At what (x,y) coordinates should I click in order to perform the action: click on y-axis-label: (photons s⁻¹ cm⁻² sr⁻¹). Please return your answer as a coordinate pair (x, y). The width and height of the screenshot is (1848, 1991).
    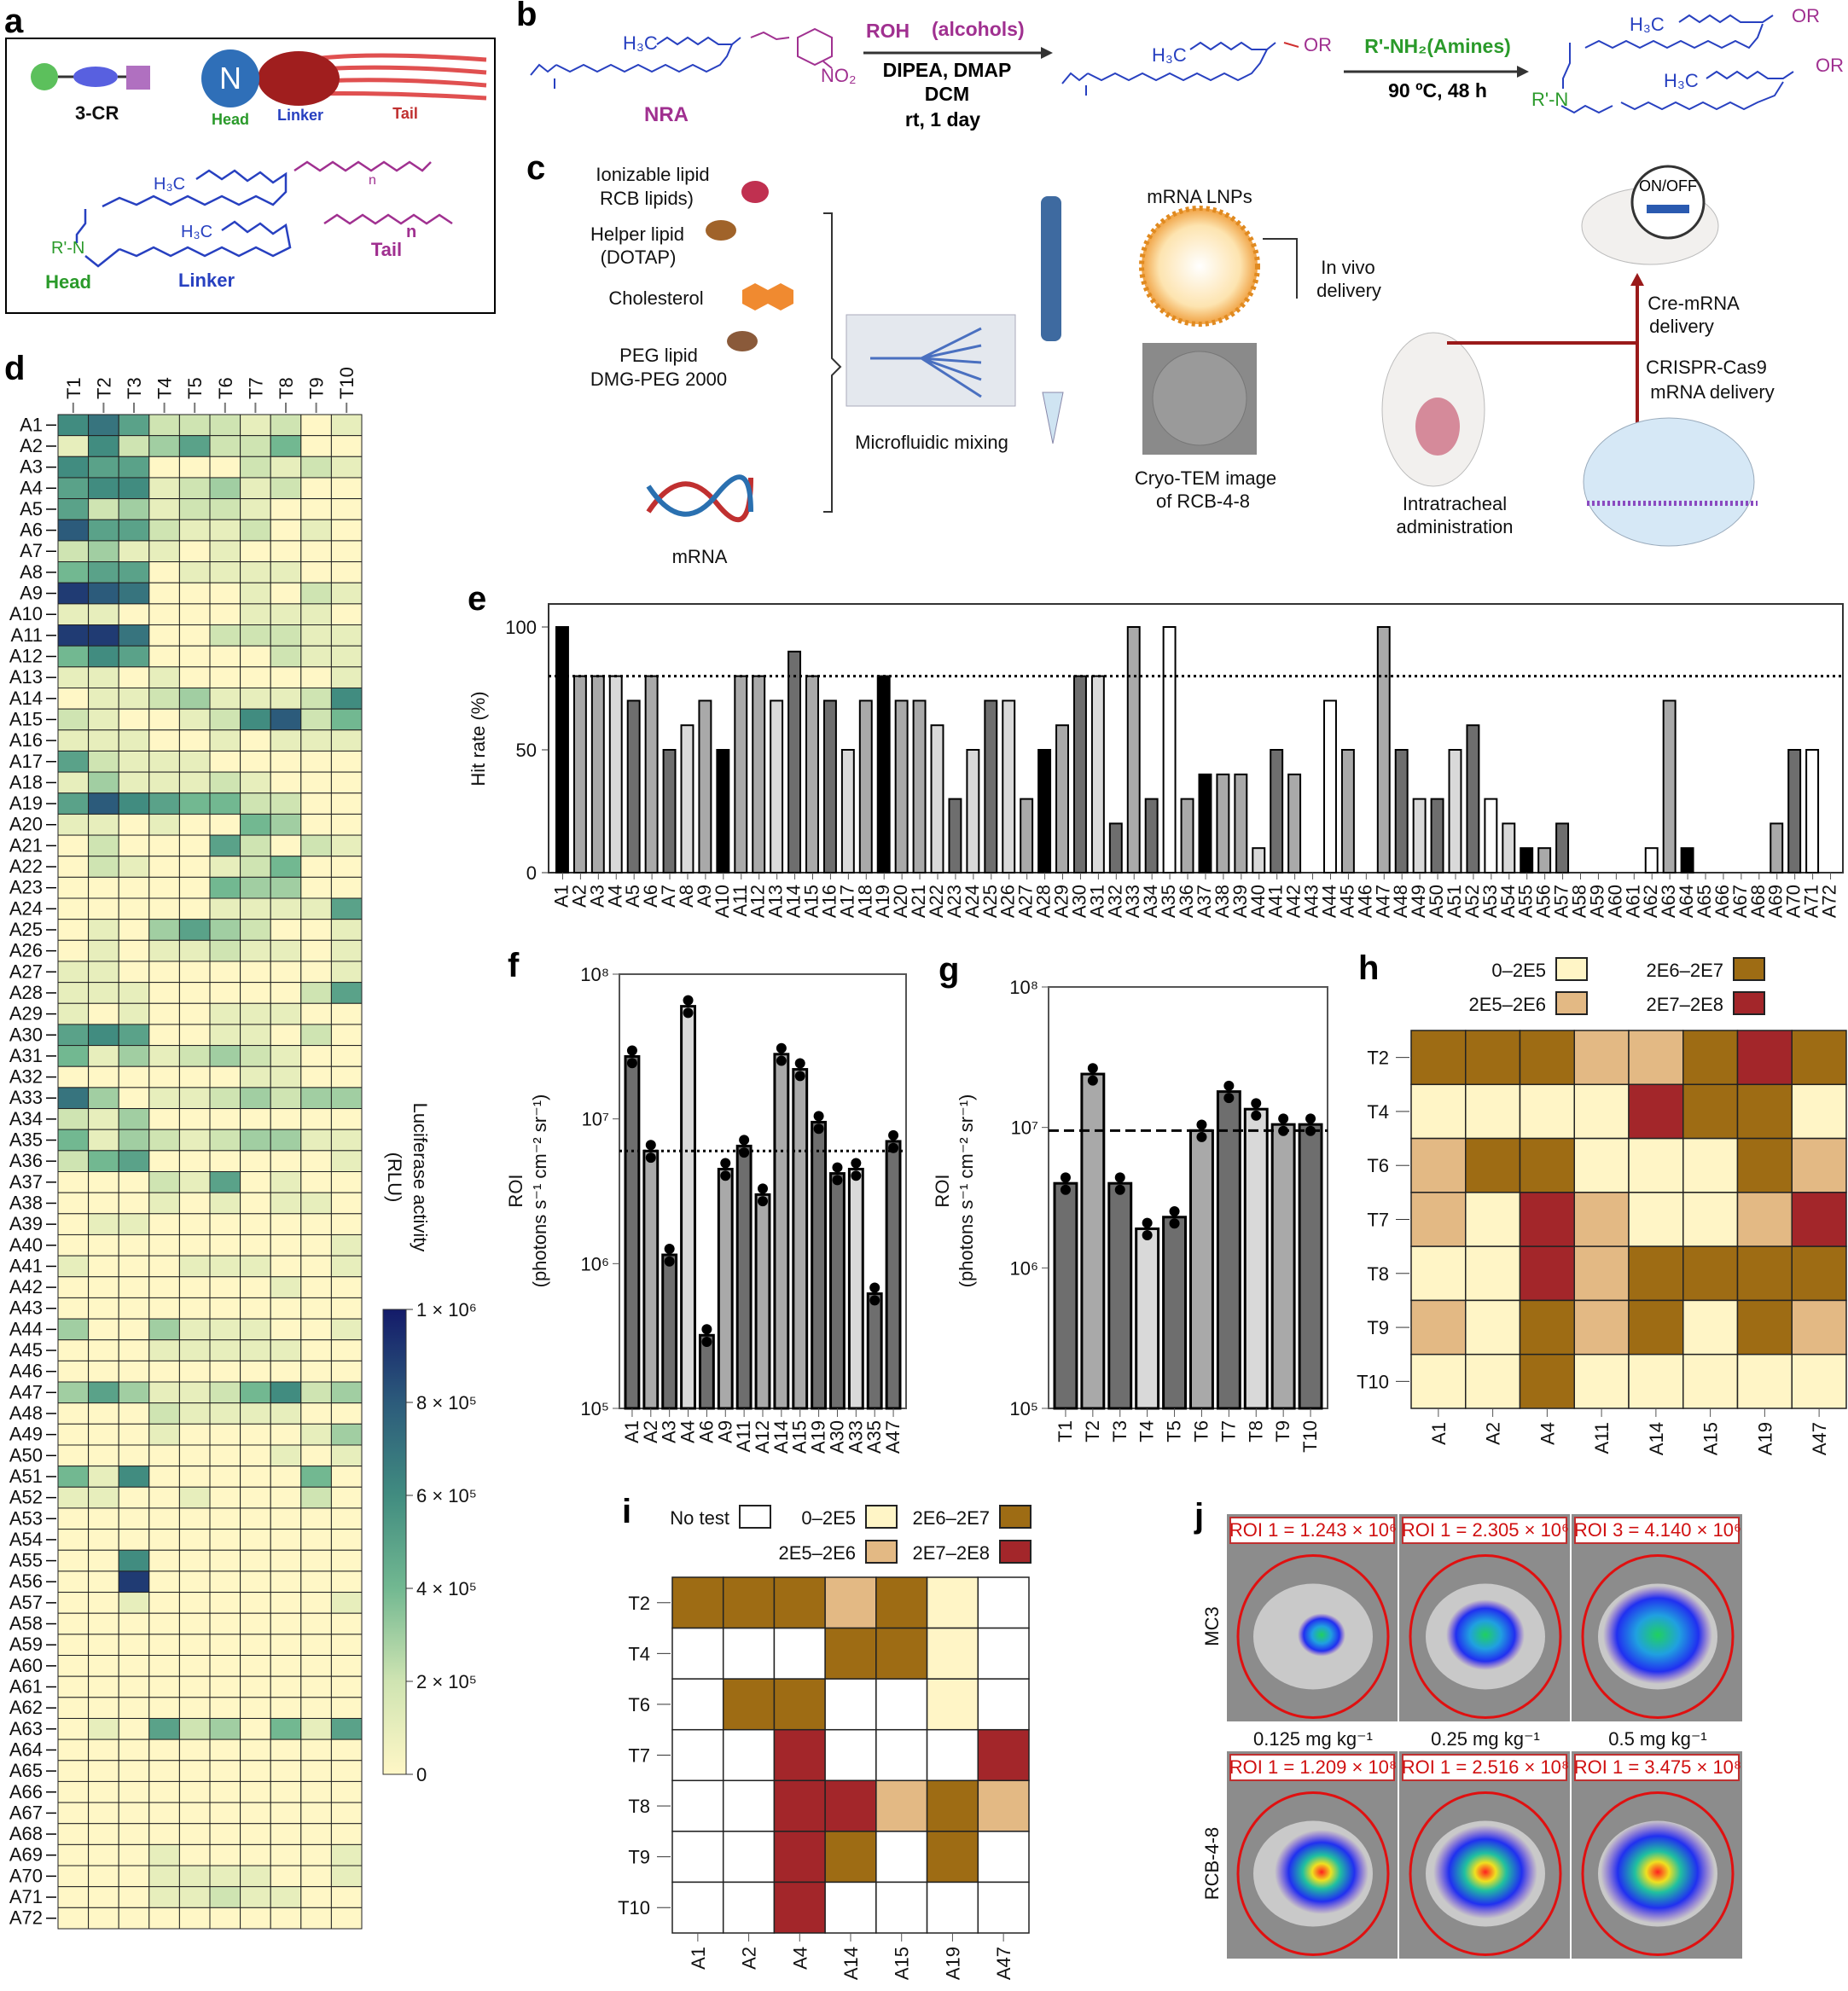
    Looking at the image, I should click on (966, 1191).